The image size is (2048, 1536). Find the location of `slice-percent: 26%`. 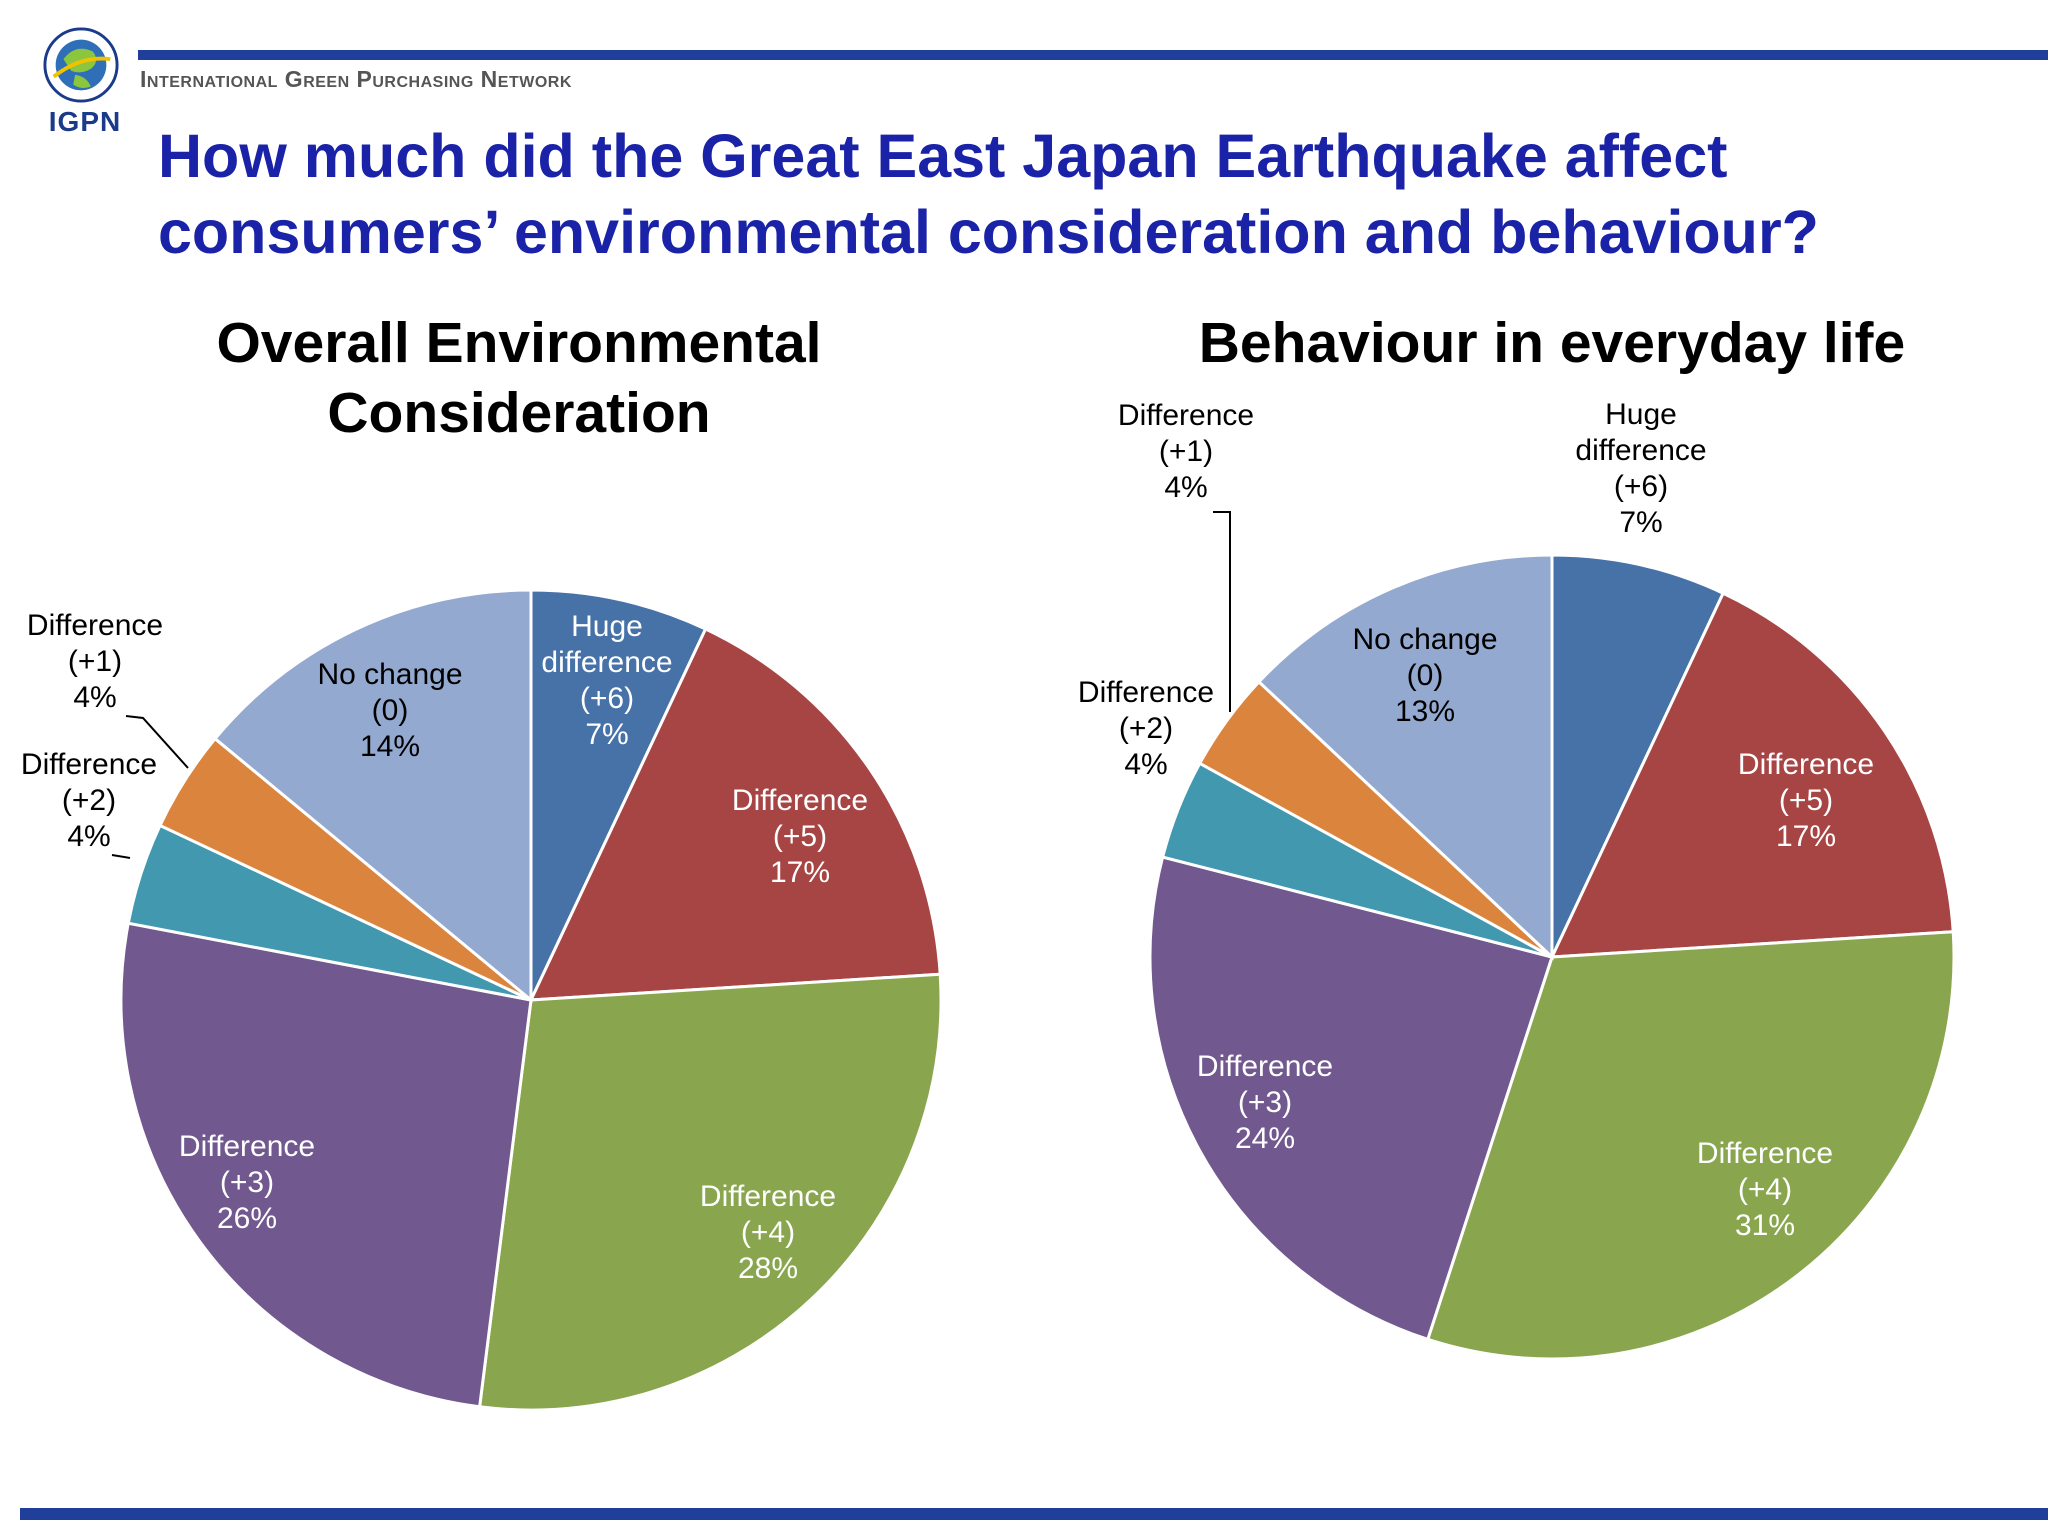

slice-percent: 26% is located at coordinates (247, 1218).